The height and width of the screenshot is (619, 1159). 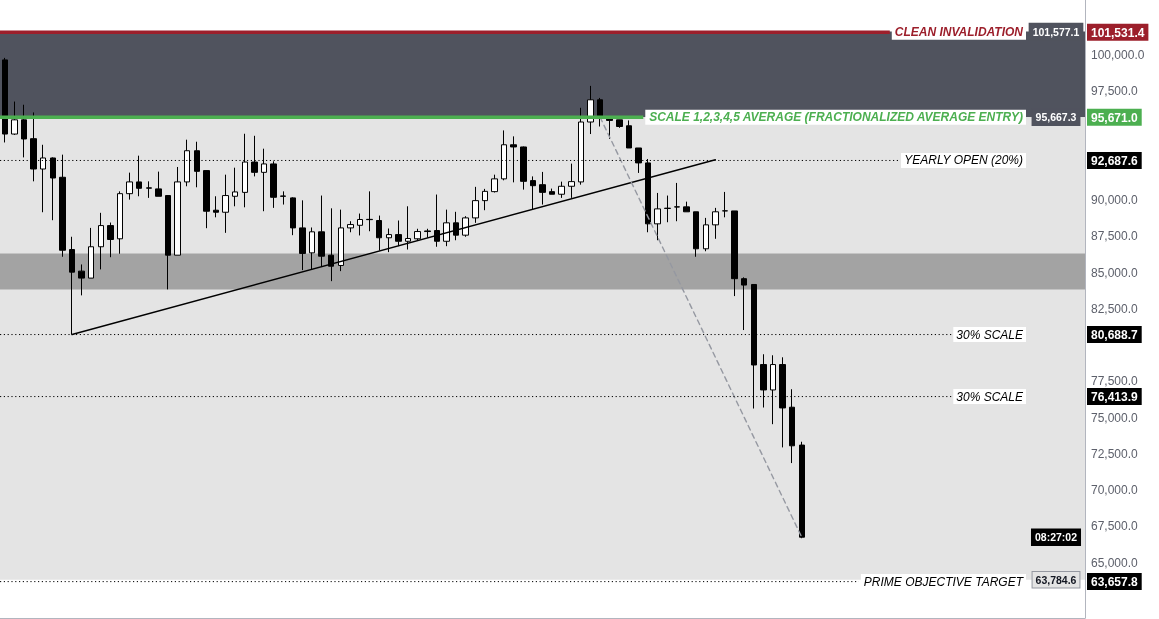 What do you see at coordinates (1056, 31) in the screenshot?
I see `annotation: 101,577.1` at bounding box center [1056, 31].